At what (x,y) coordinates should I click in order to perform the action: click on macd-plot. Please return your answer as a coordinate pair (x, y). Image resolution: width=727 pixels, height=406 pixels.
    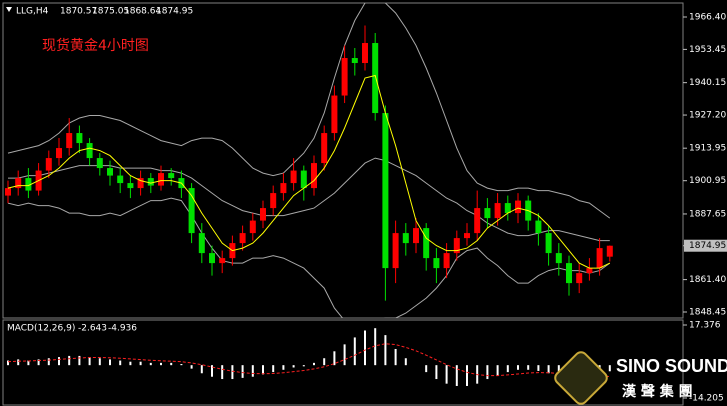
    Looking at the image, I should click on (309, 357).